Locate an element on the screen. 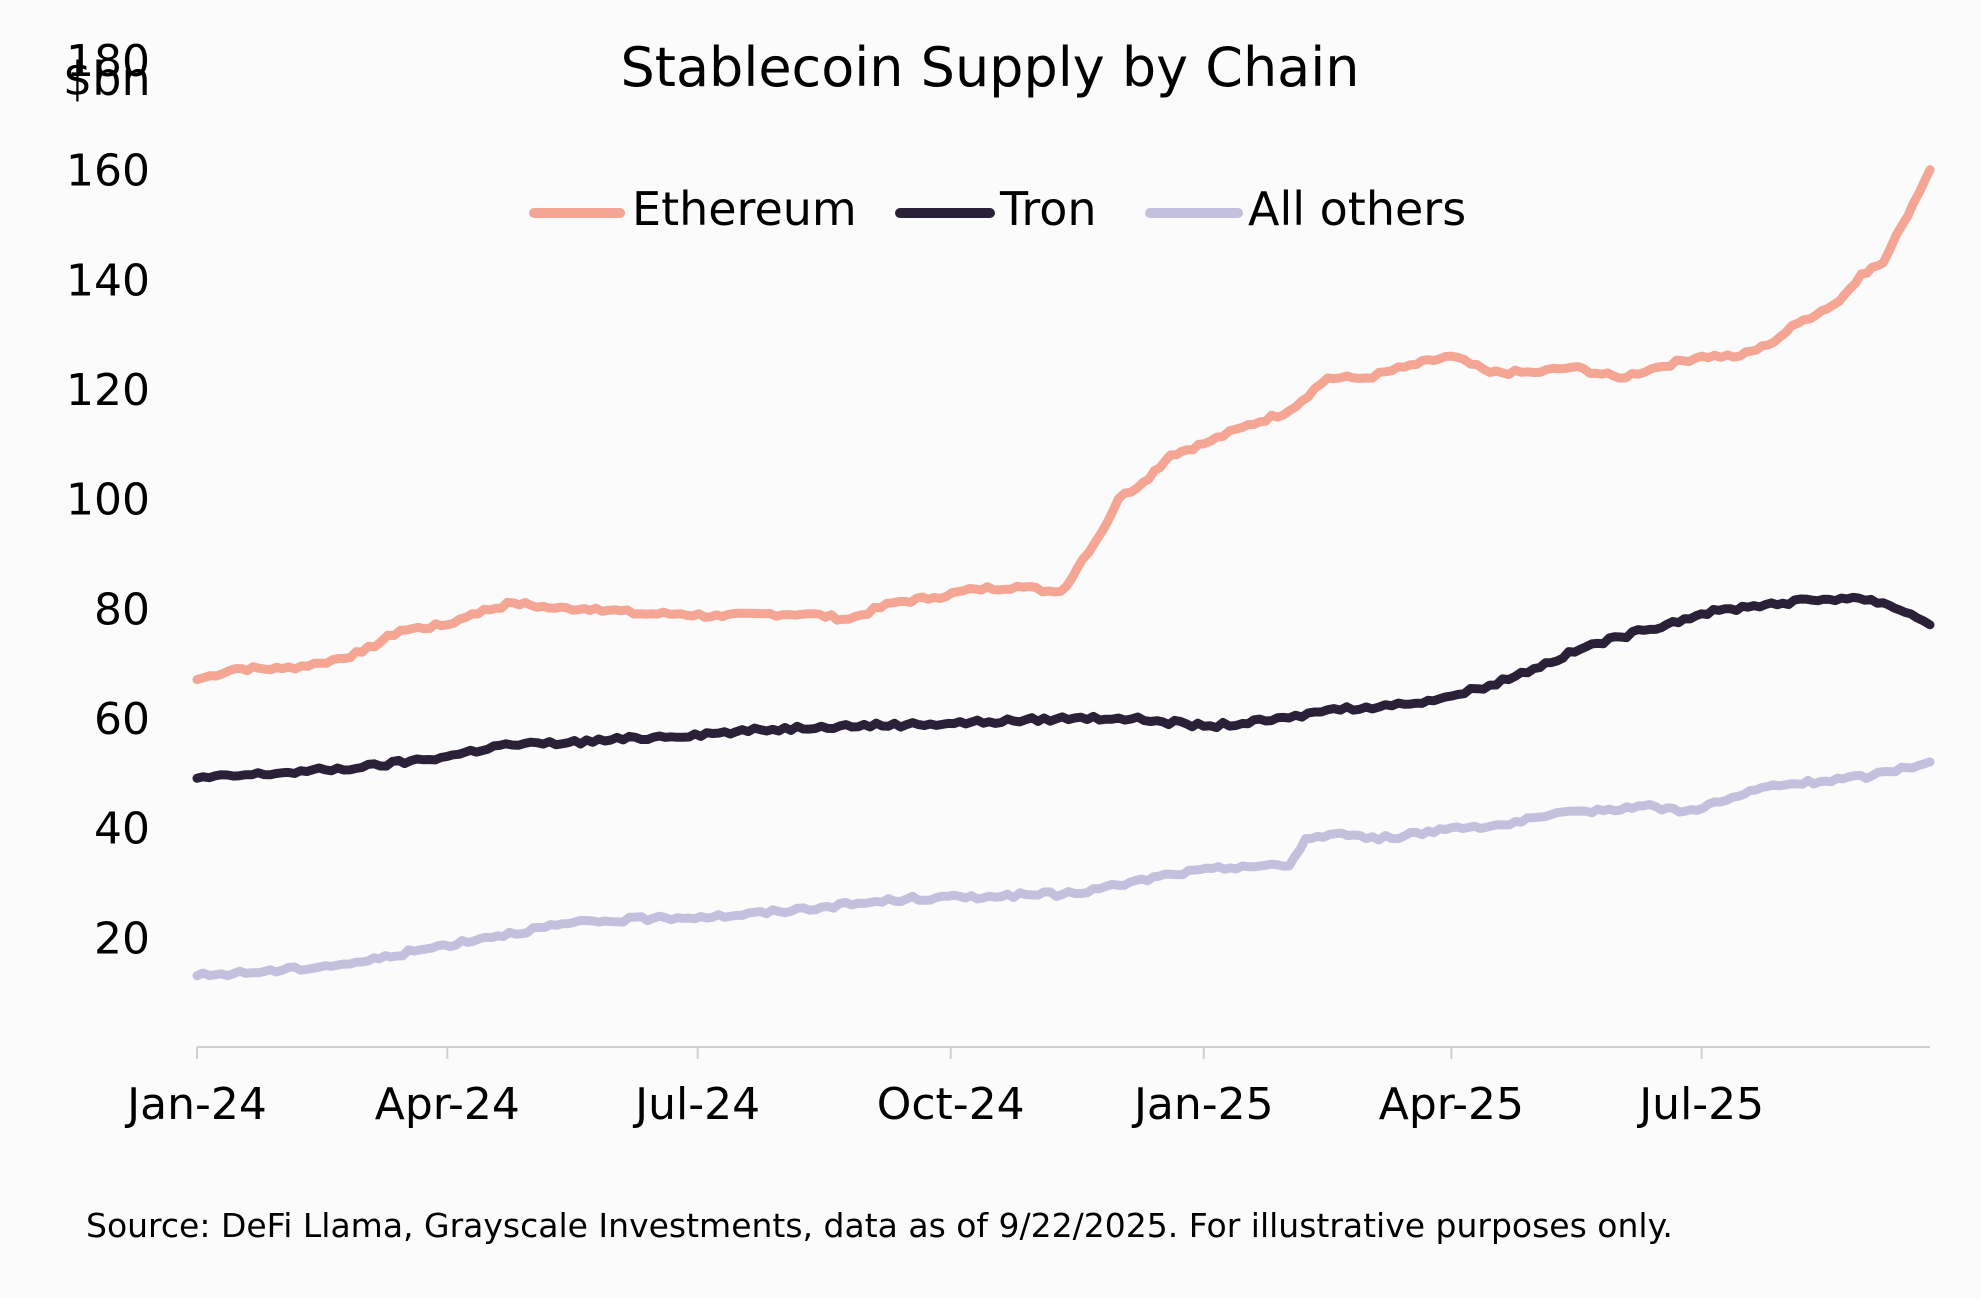 The height and width of the screenshot is (1299, 1981). y-tick-label: 60 is located at coordinates (122, 719).